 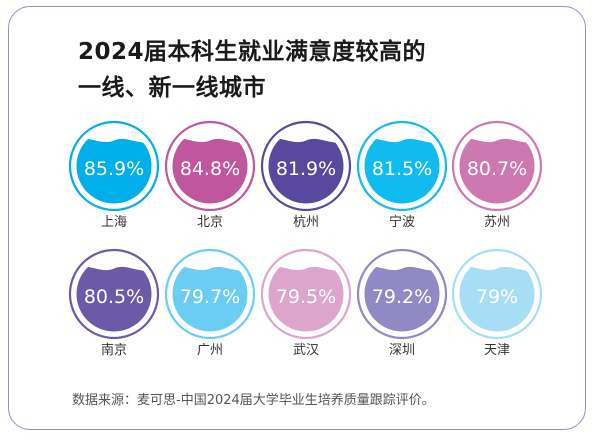 I want to click on city-label: 天津, so click(x=497, y=350).